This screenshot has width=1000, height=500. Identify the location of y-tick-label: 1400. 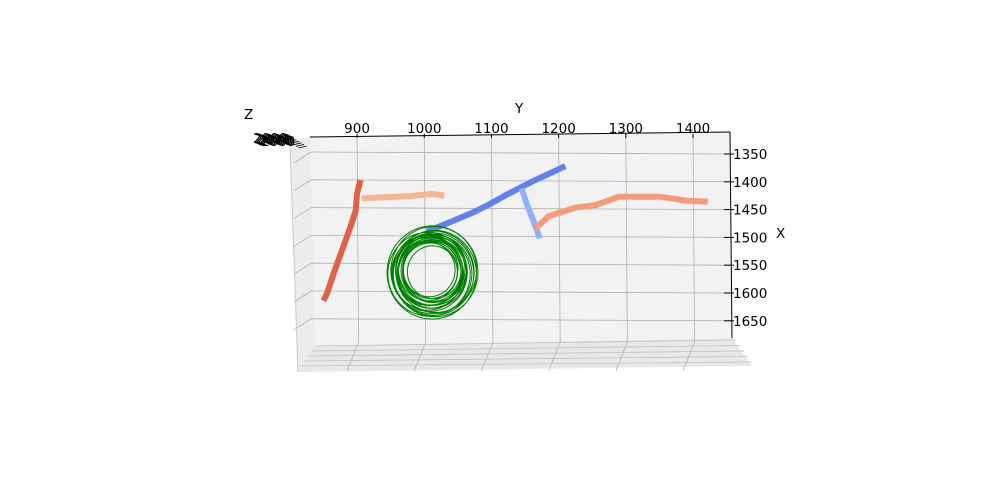
(693, 129).